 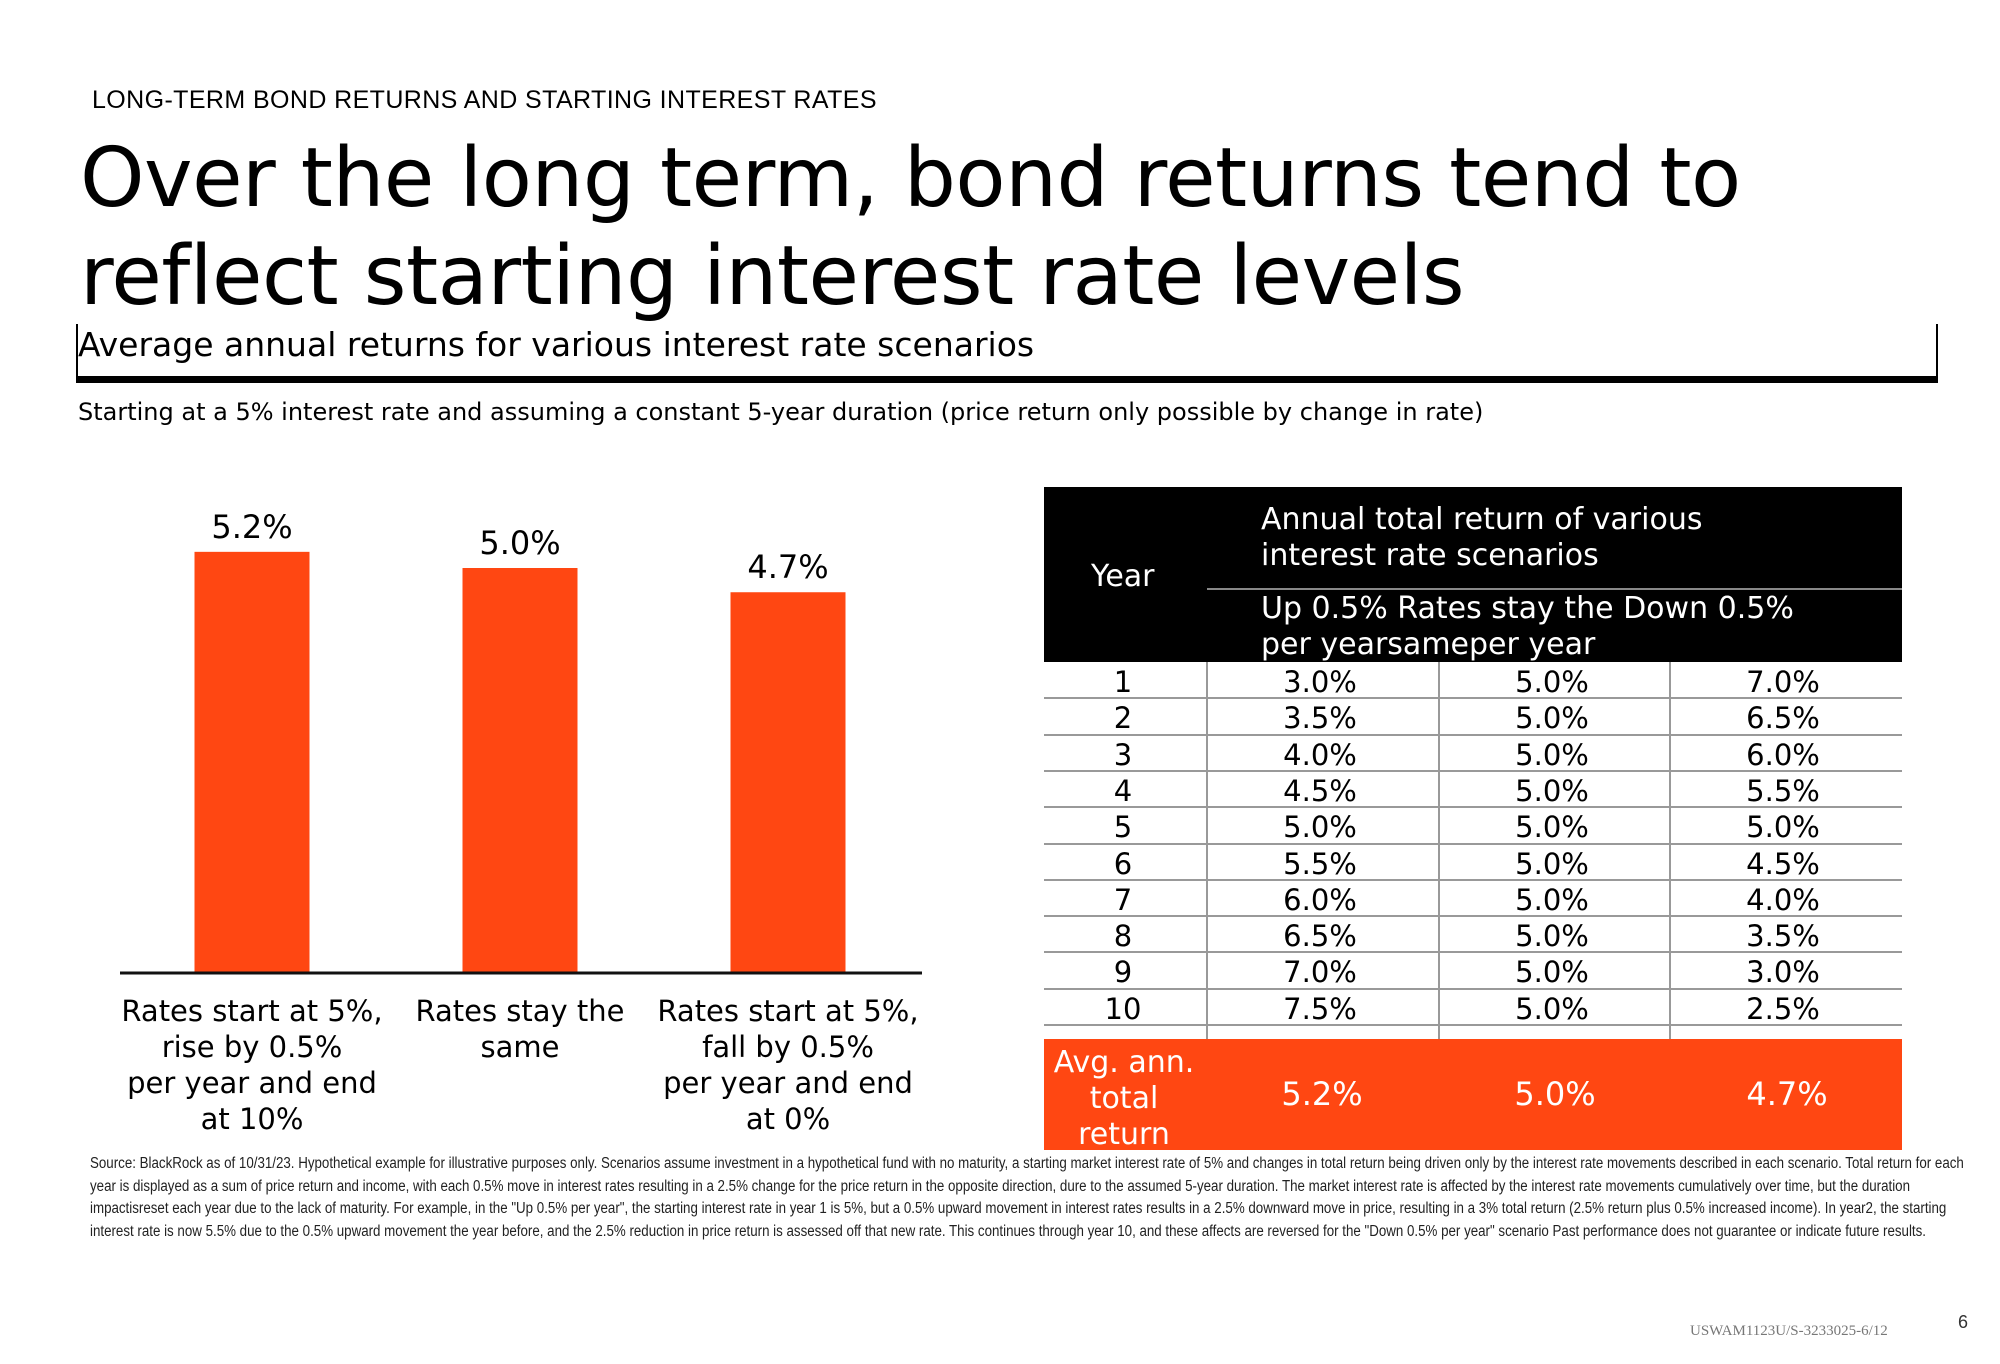 I want to click on x-tick-label-line: rise by 0.5%, so click(x=252, y=1047).